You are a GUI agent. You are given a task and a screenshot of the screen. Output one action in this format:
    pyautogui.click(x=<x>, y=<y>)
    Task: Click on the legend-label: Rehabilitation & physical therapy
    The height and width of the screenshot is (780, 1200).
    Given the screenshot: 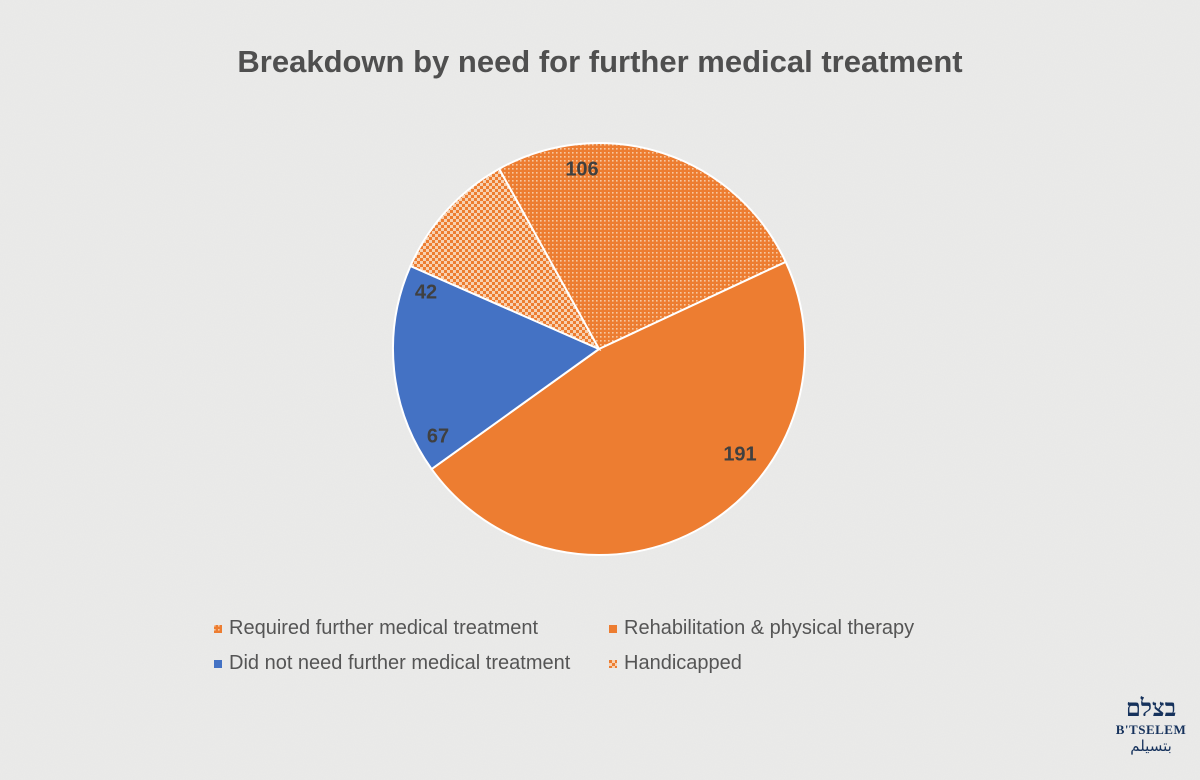 What is the action you would take?
    pyautogui.click(x=769, y=628)
    